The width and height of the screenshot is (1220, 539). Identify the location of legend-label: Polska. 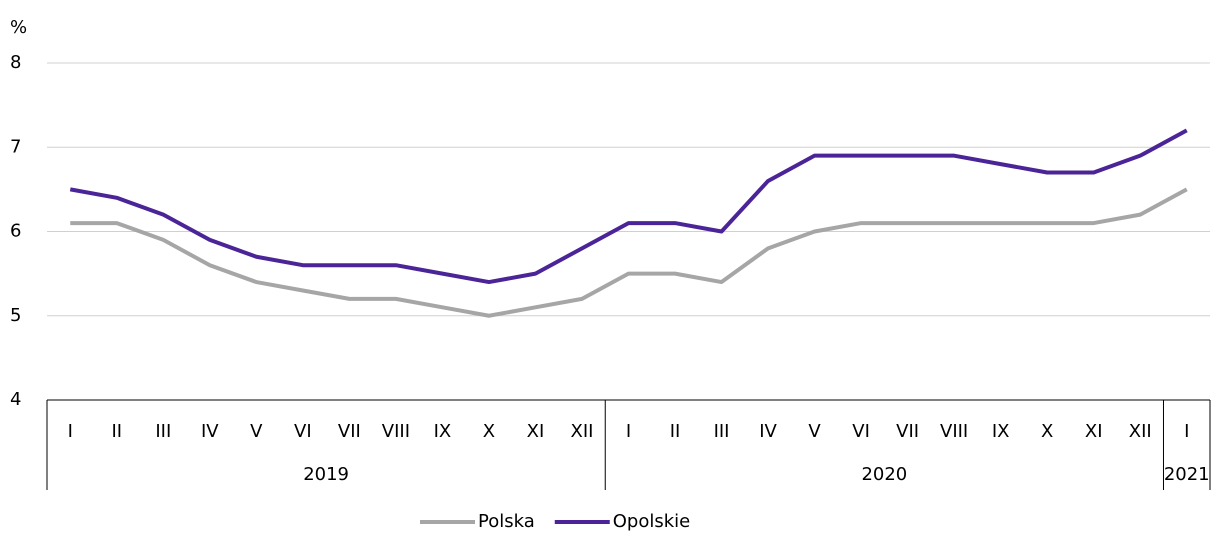
(506, 521).